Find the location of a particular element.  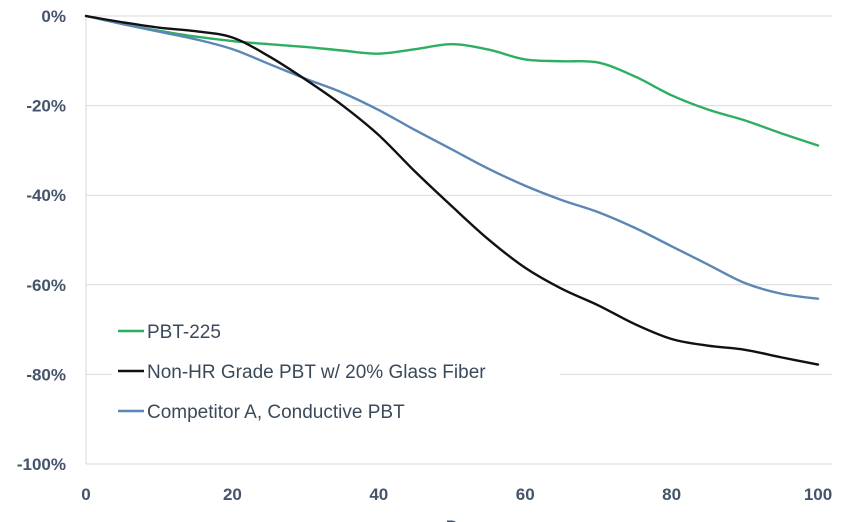

x-tick-label-0: 0 is located at coordinates (85, 494).